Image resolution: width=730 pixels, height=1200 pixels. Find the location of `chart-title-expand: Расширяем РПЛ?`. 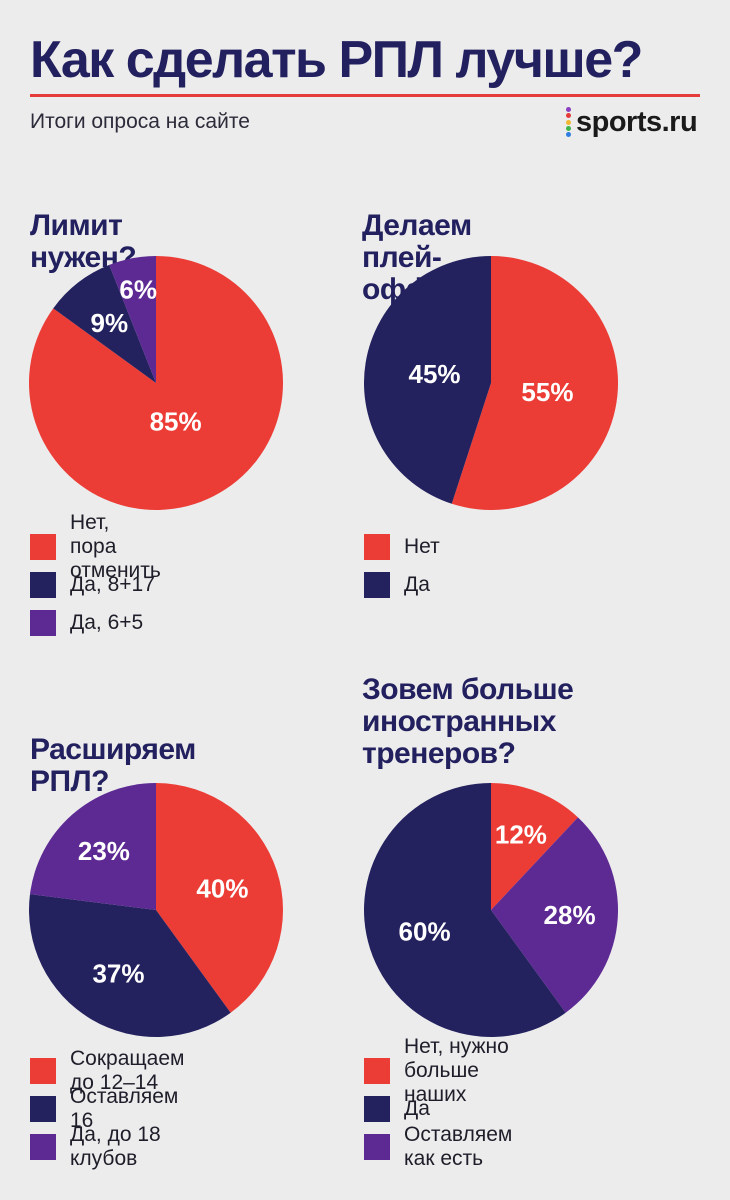

chart-title-expand: Расширяем РПЛ? is located at coordinates (113, 765).